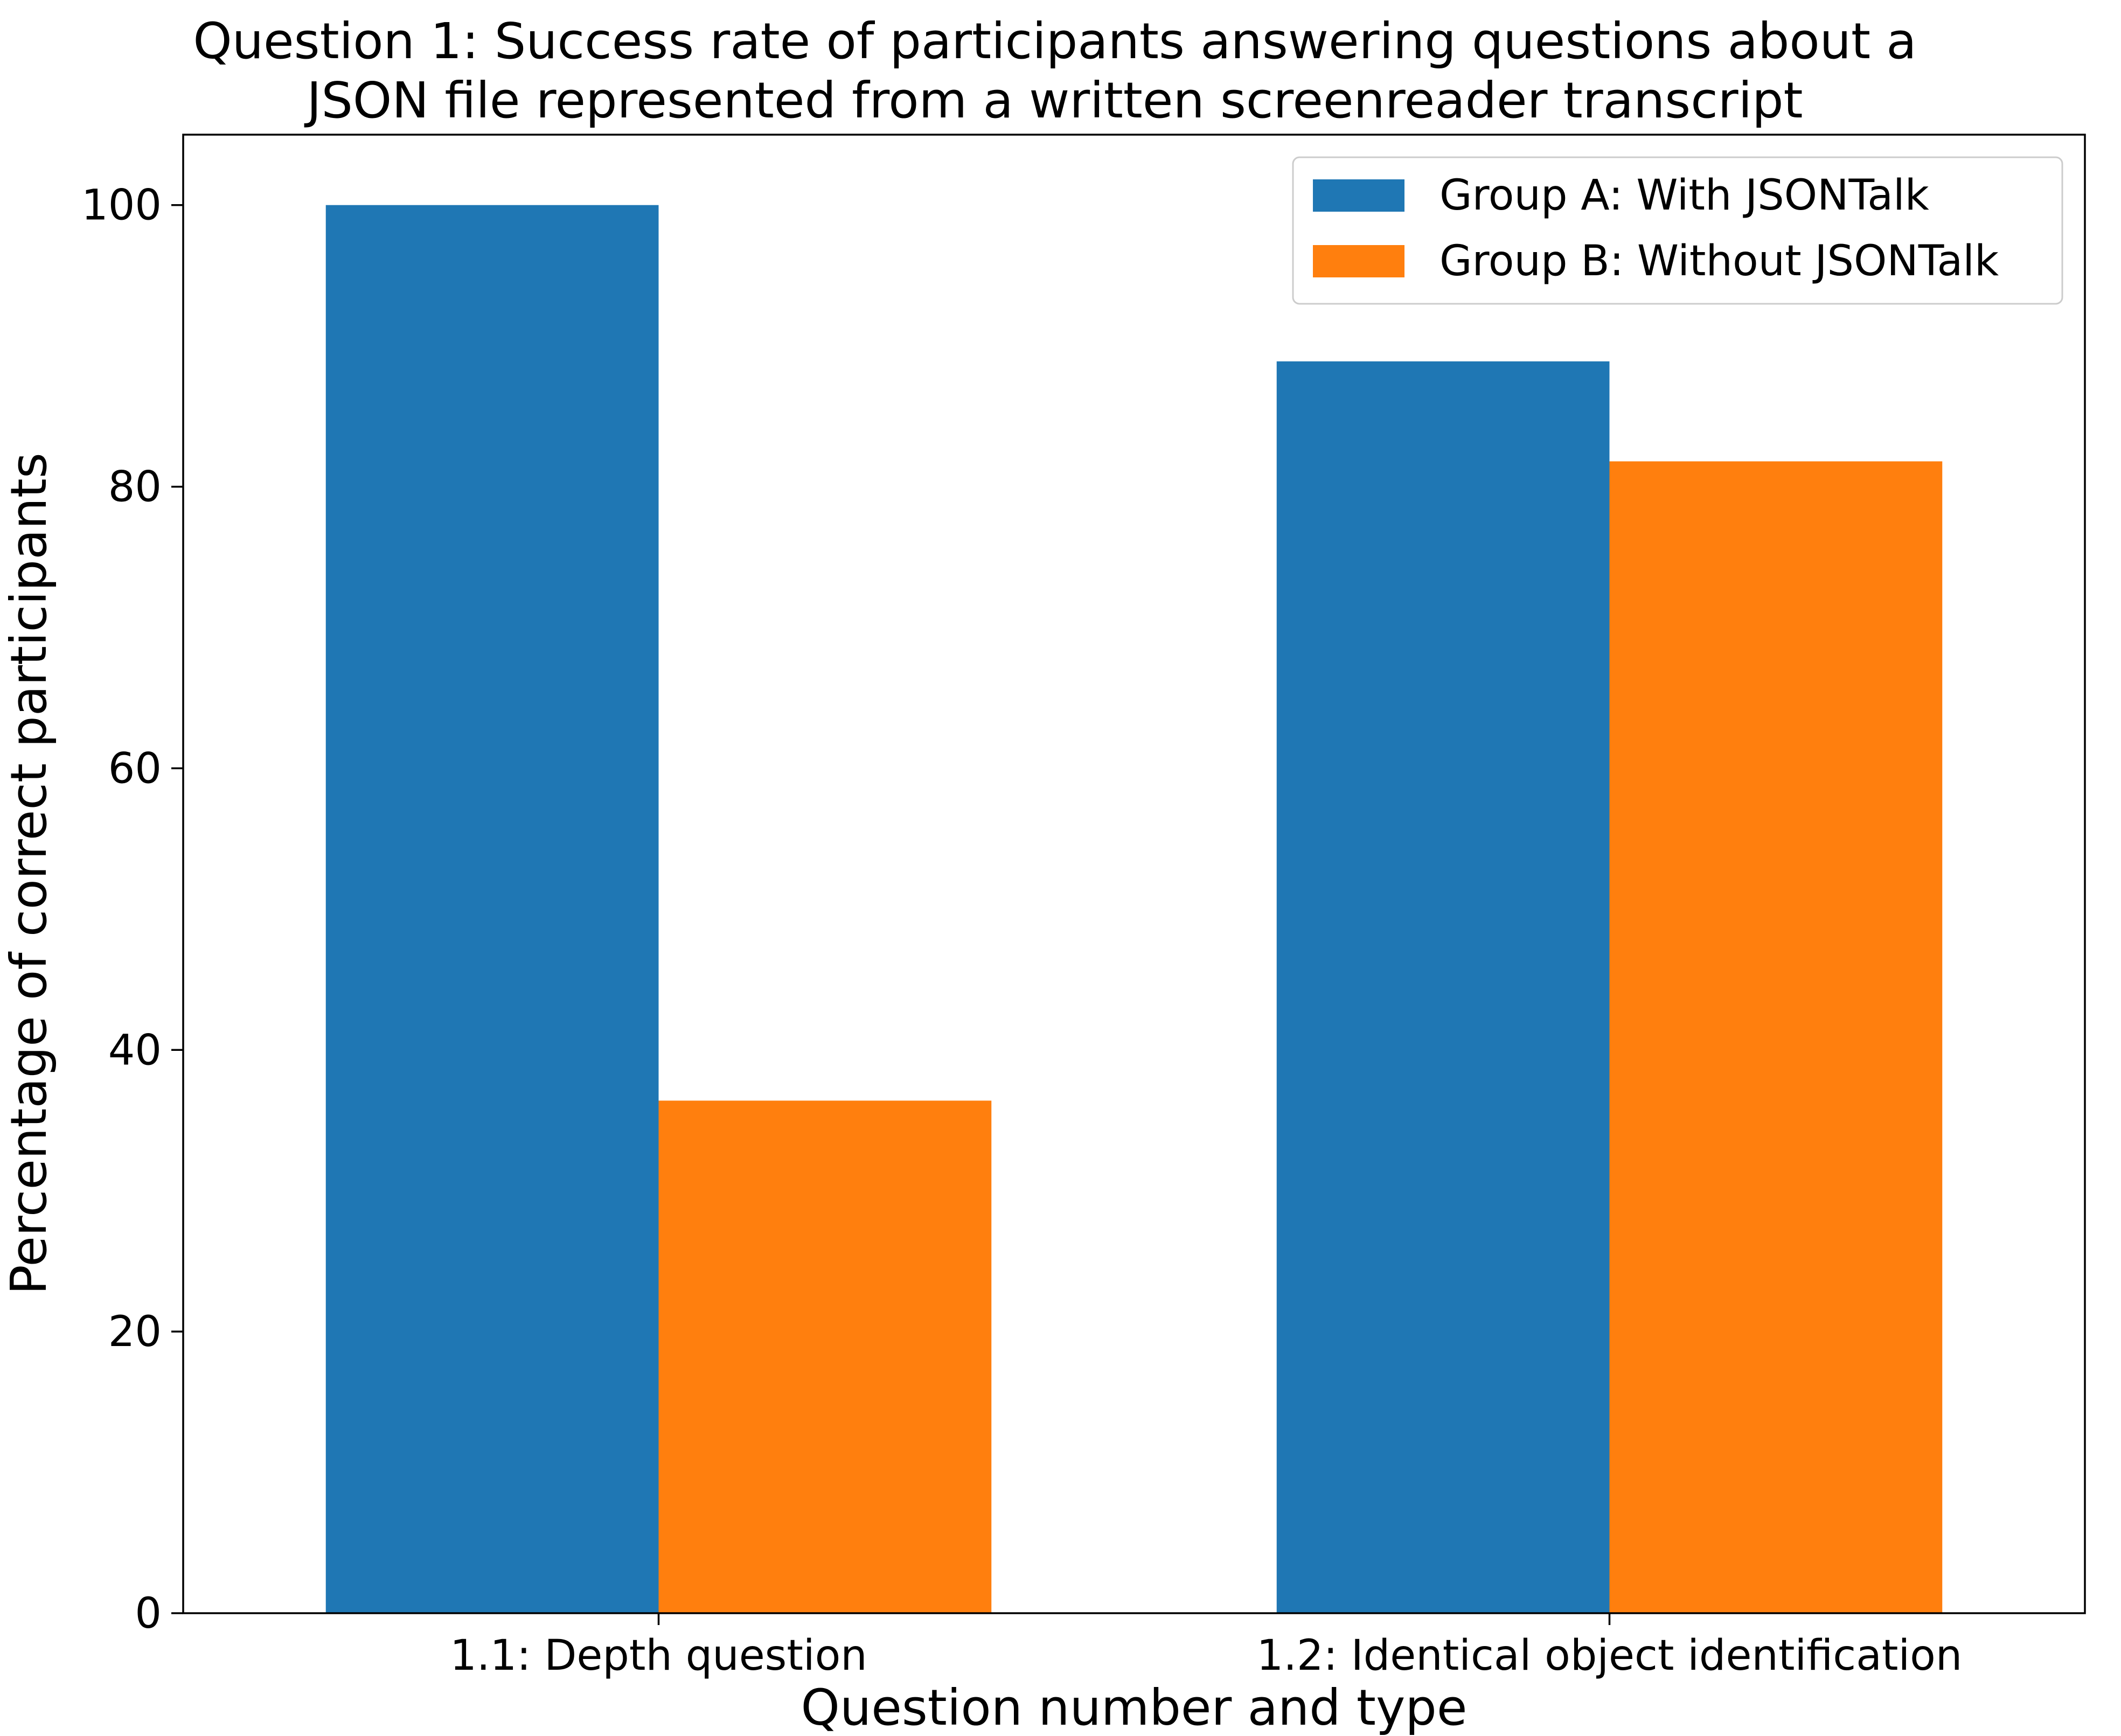 The height and width of the screenshot is (1736, 2121). I want to click on legend-frame, so click(1677, 230).